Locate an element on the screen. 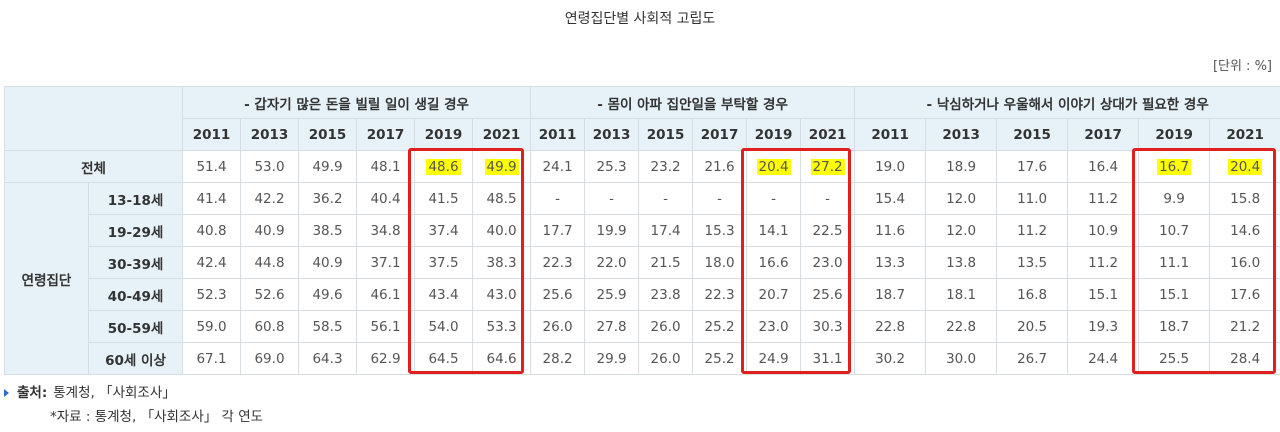 This screenshot has height=432, width=1280. table-cell: 10.9 is located at coordinates (1103, 230).